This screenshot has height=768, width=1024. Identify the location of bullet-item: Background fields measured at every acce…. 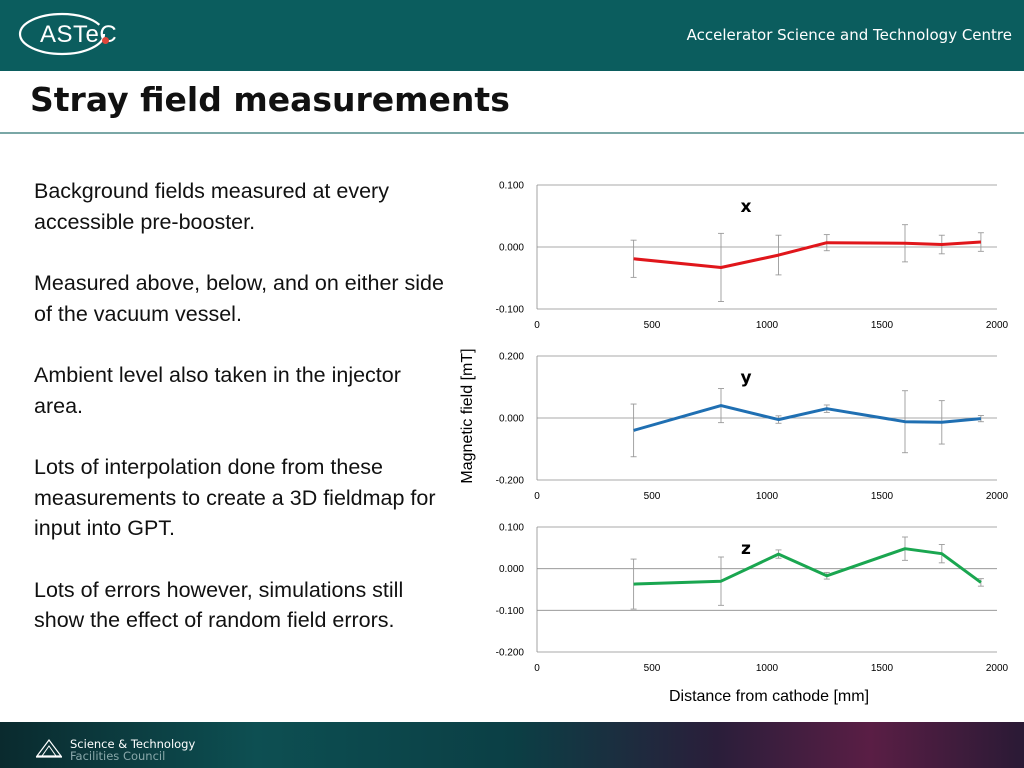
(211, 206).